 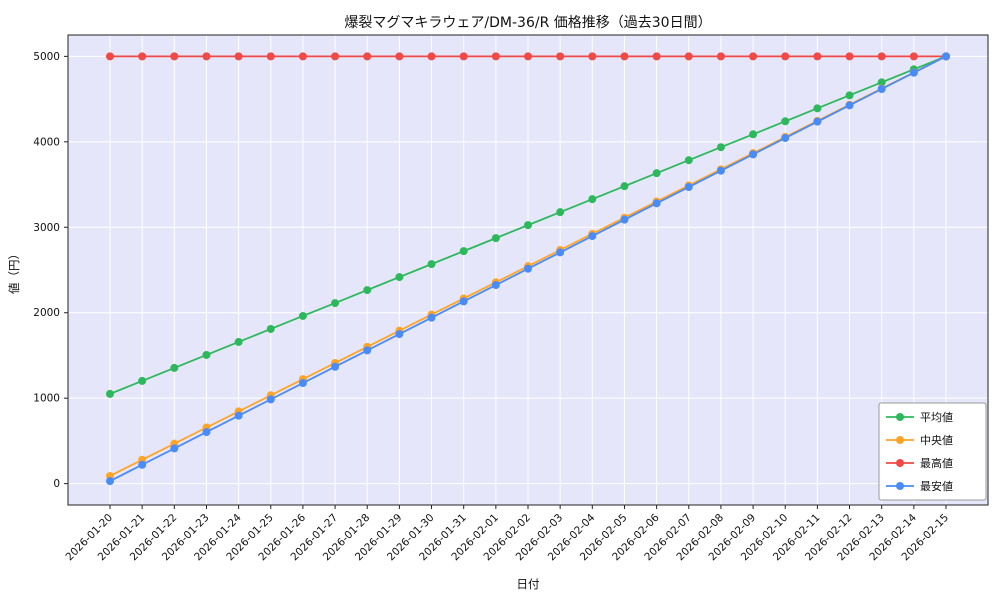 What do you see at coordinates (46, 399) in the screenshot?
I see `y-tick-label: 1000` at bounding box center [46, 399].